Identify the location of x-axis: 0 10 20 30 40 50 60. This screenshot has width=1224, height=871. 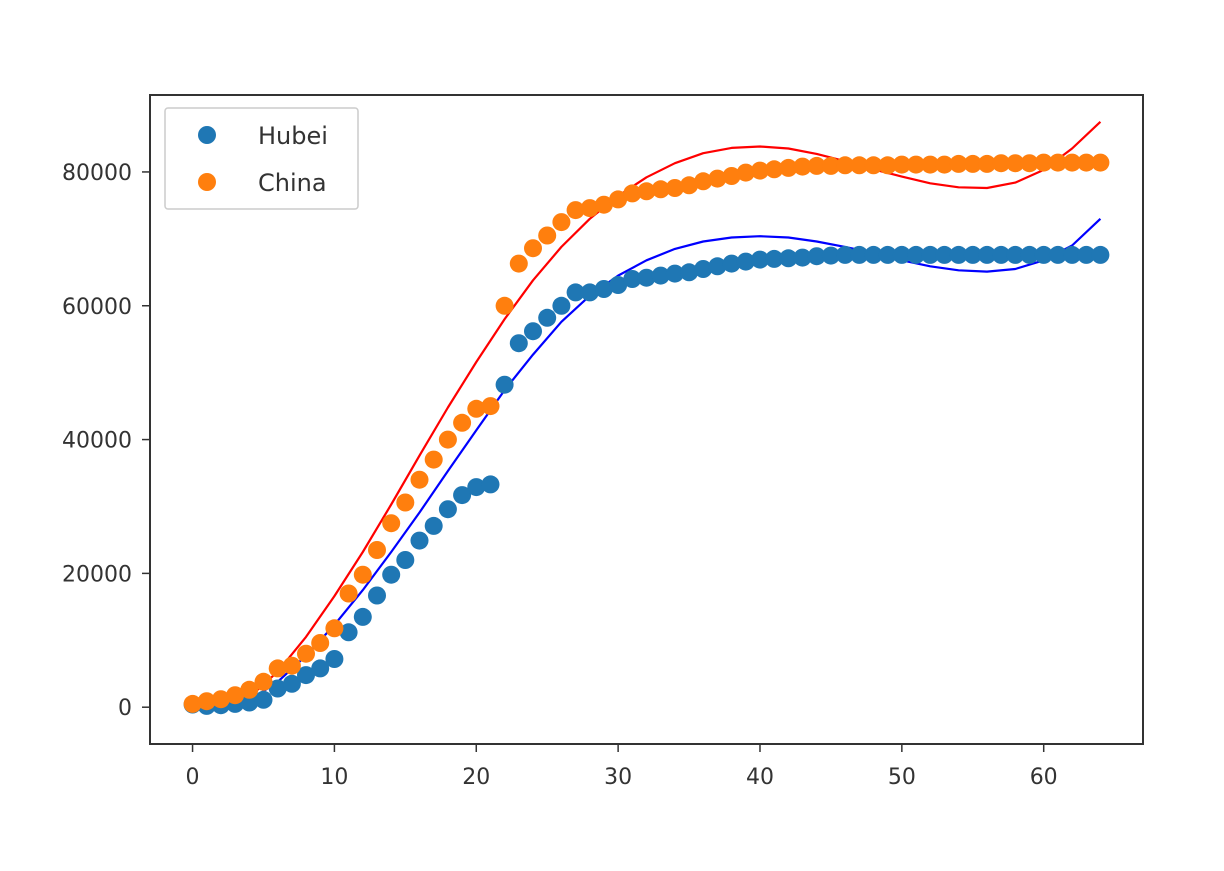
(622, 767).